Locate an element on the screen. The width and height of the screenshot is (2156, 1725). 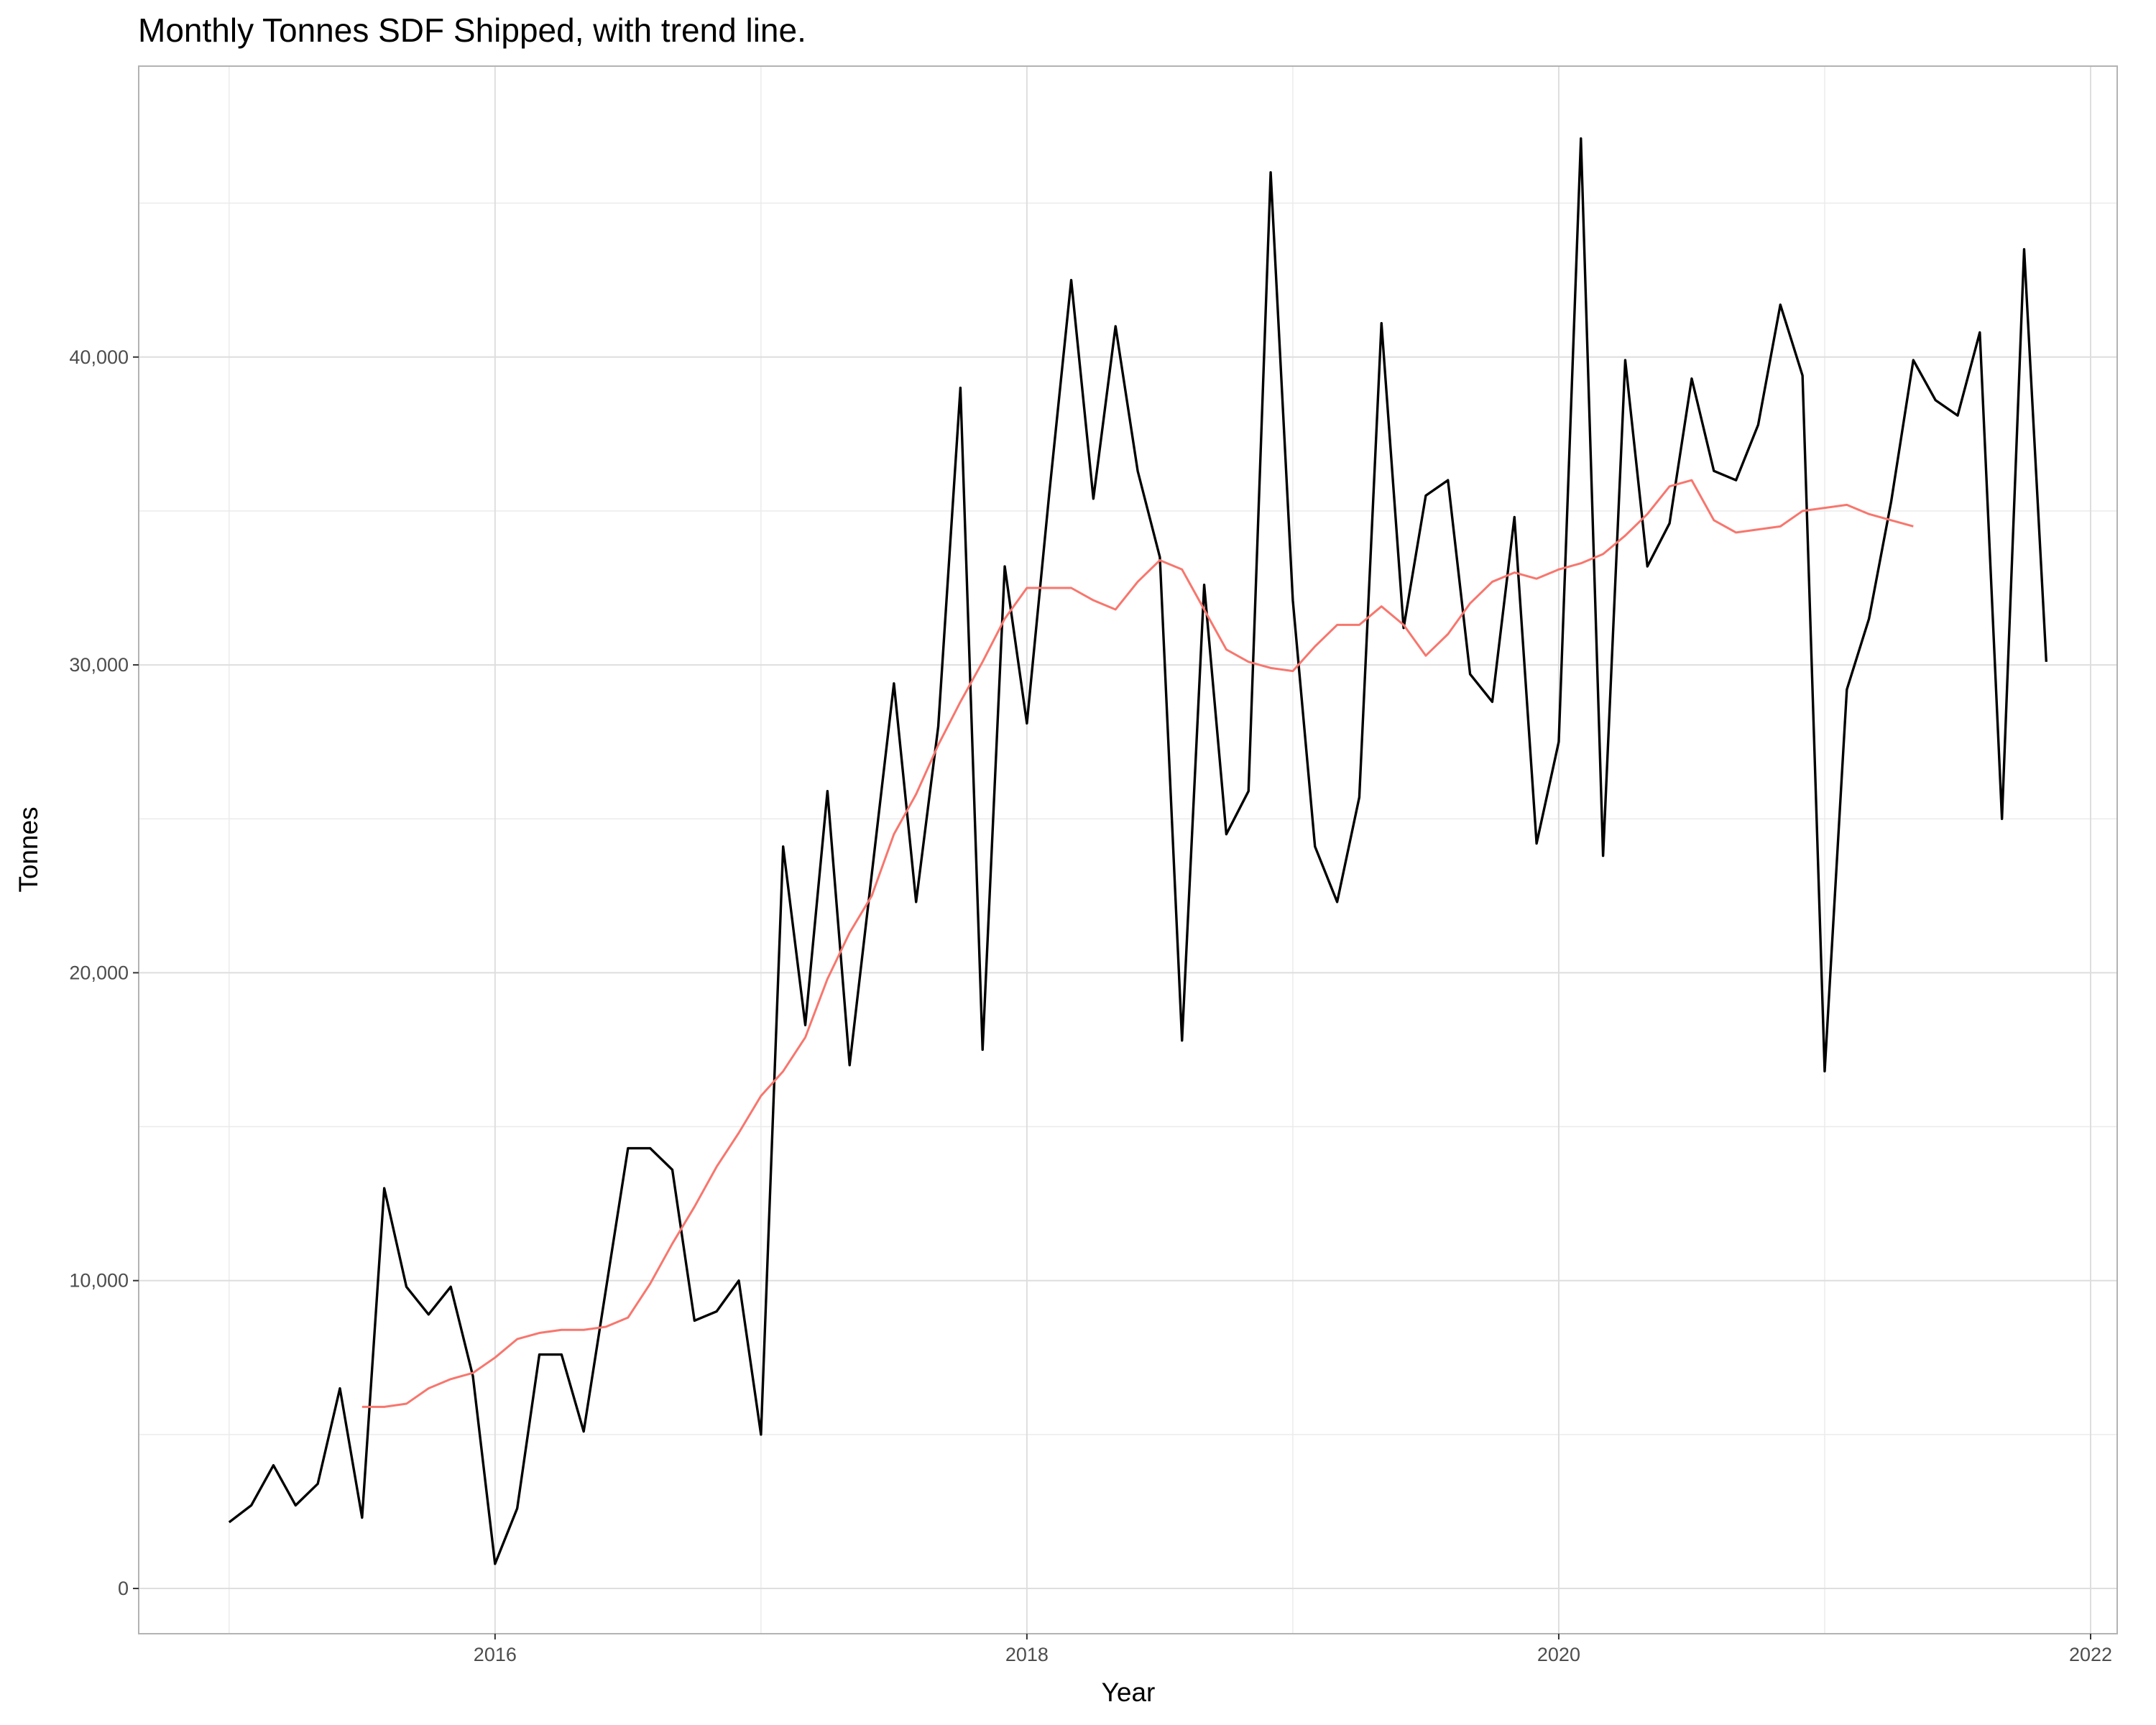
y-tick-label: 10,000 is located at coordinates (99, 1281).